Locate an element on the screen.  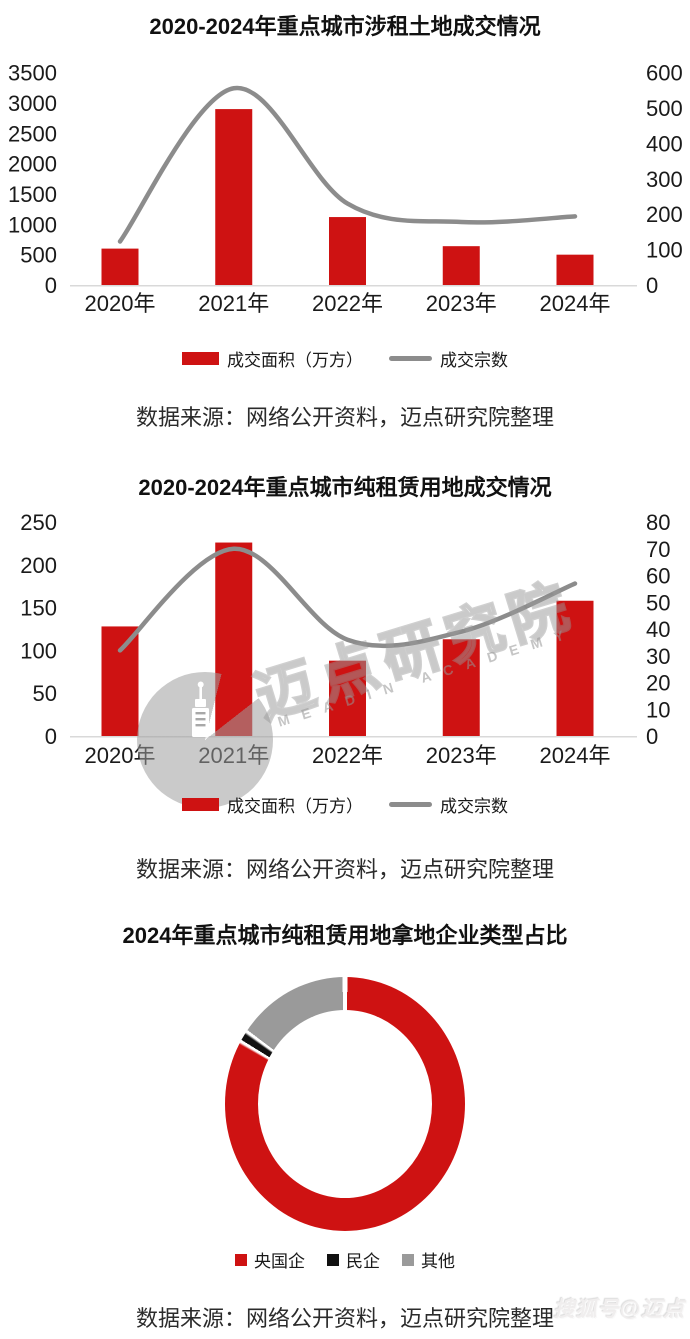
svg-text: 600 is located at coordinates (664, 73).